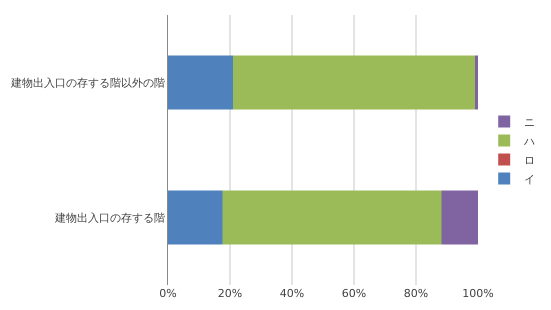 Image resolution: width=551 pixels, height=310 pixels. I want to click on x-tick-label: 60%, so click(354, 293).